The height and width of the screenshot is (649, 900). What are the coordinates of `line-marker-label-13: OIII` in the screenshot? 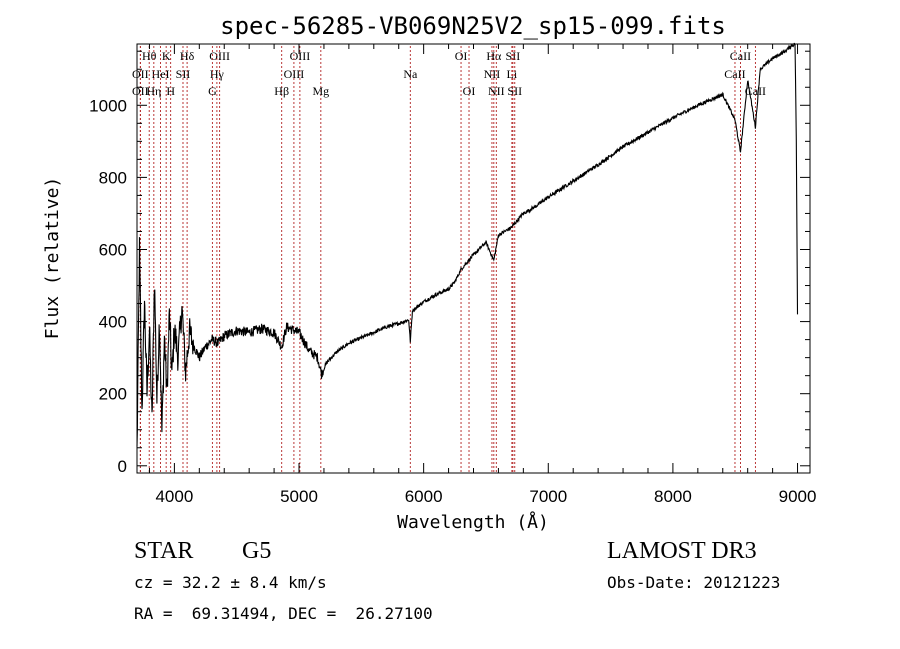 It's located at (300, 56).